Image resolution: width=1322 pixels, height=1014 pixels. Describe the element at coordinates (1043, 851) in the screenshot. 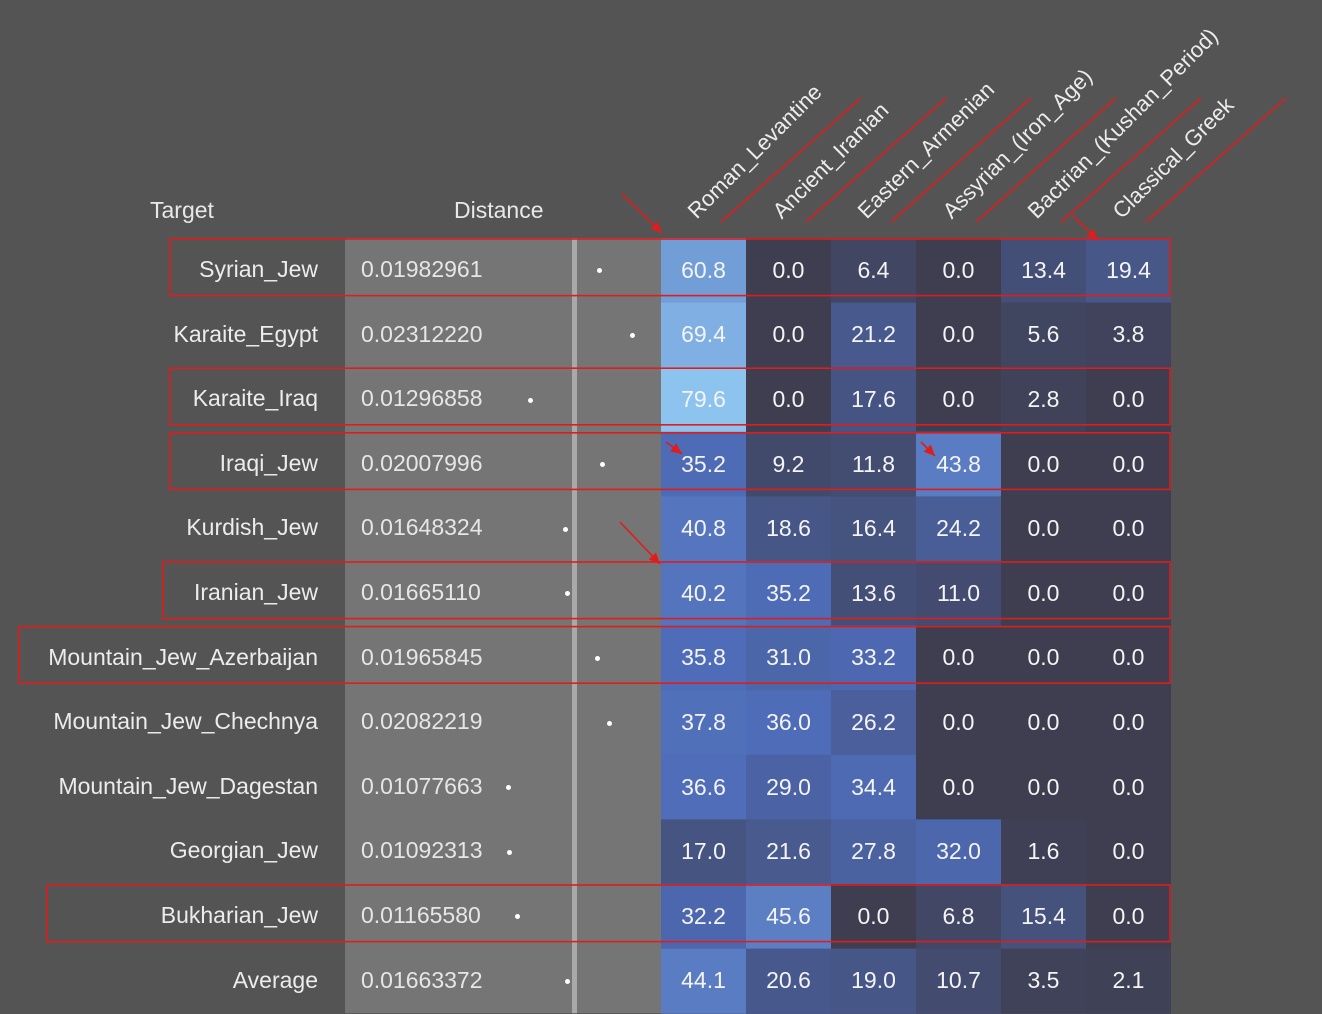

I see `heatmap-cell-value: 1.6` at that location.